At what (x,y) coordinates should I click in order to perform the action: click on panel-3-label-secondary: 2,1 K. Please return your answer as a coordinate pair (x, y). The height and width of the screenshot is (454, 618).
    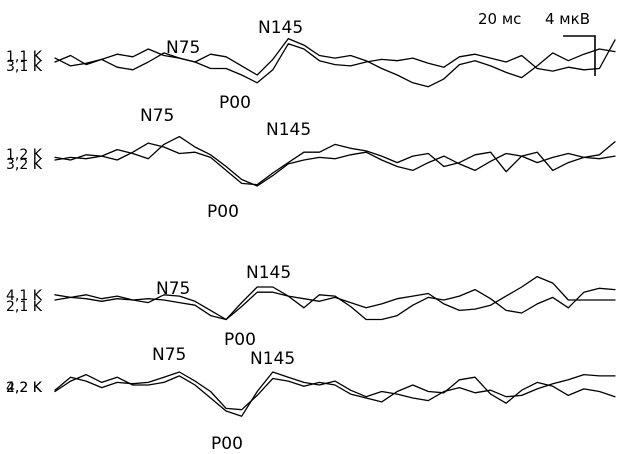
    Looking at the image, I should click on (24, 307).